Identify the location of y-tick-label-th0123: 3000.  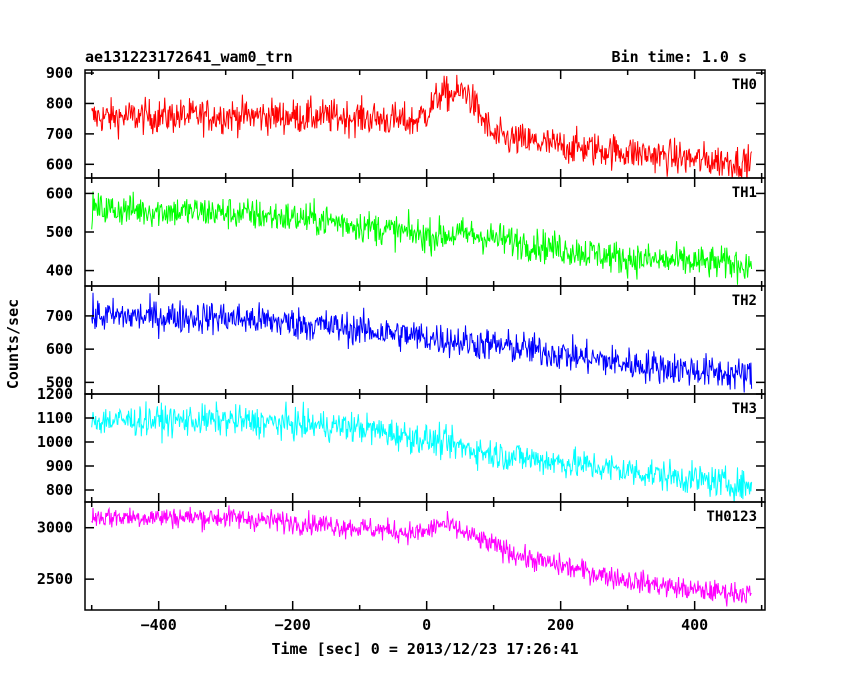
(55, 528).